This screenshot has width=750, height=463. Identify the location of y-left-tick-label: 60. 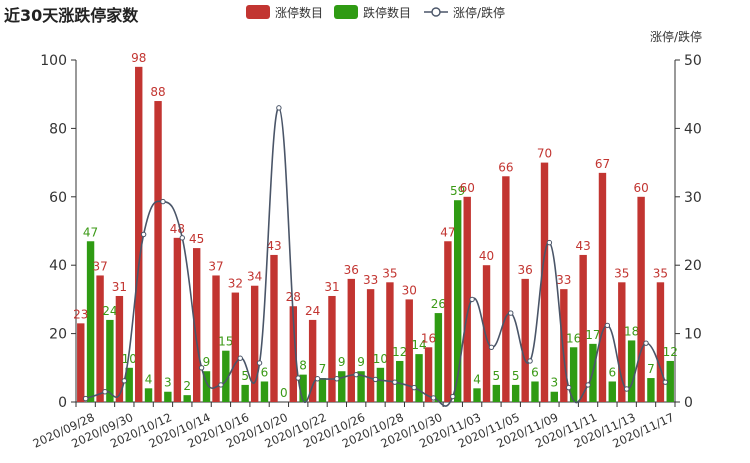
(58, 198).